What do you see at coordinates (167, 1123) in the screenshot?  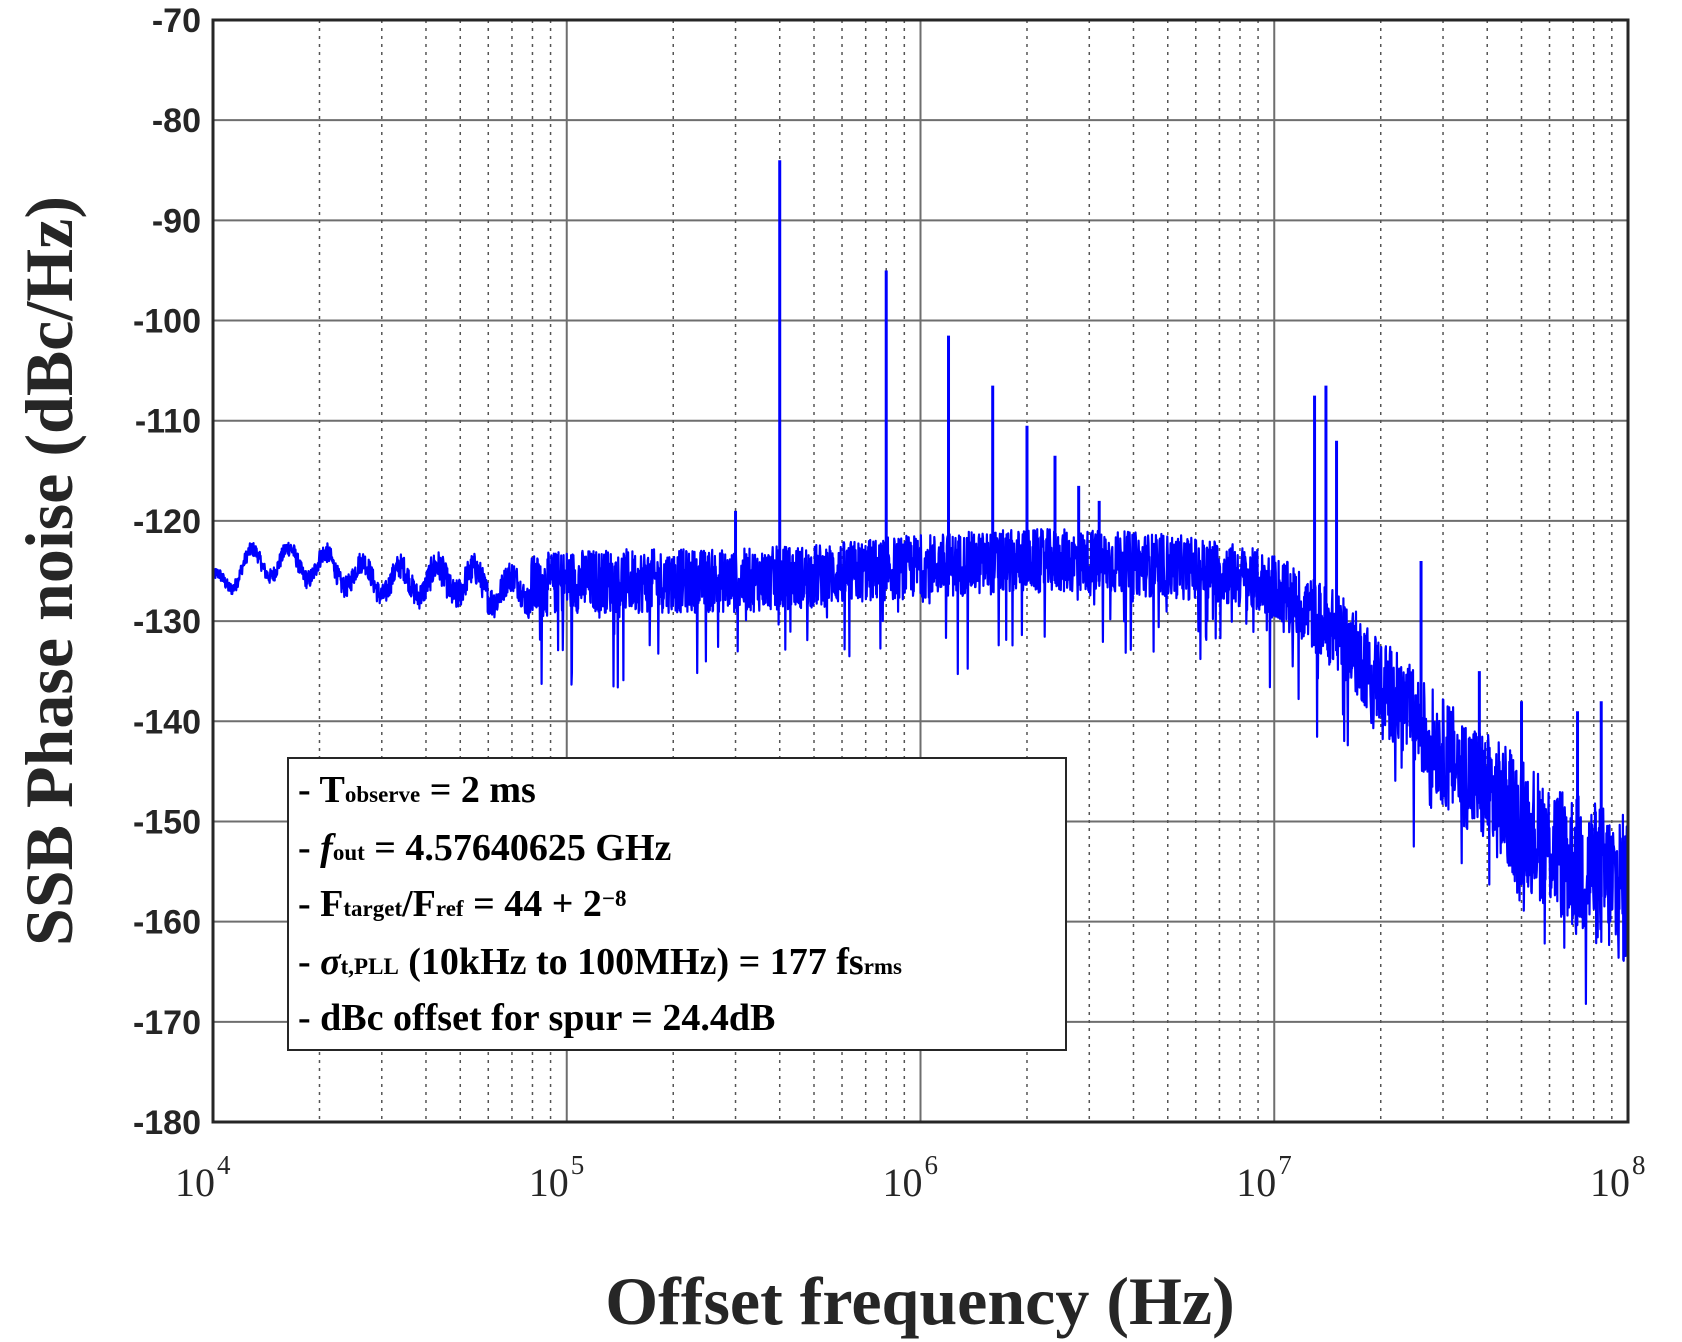 I see `y-tick-label: -180` at bounding box center [167, 1123].